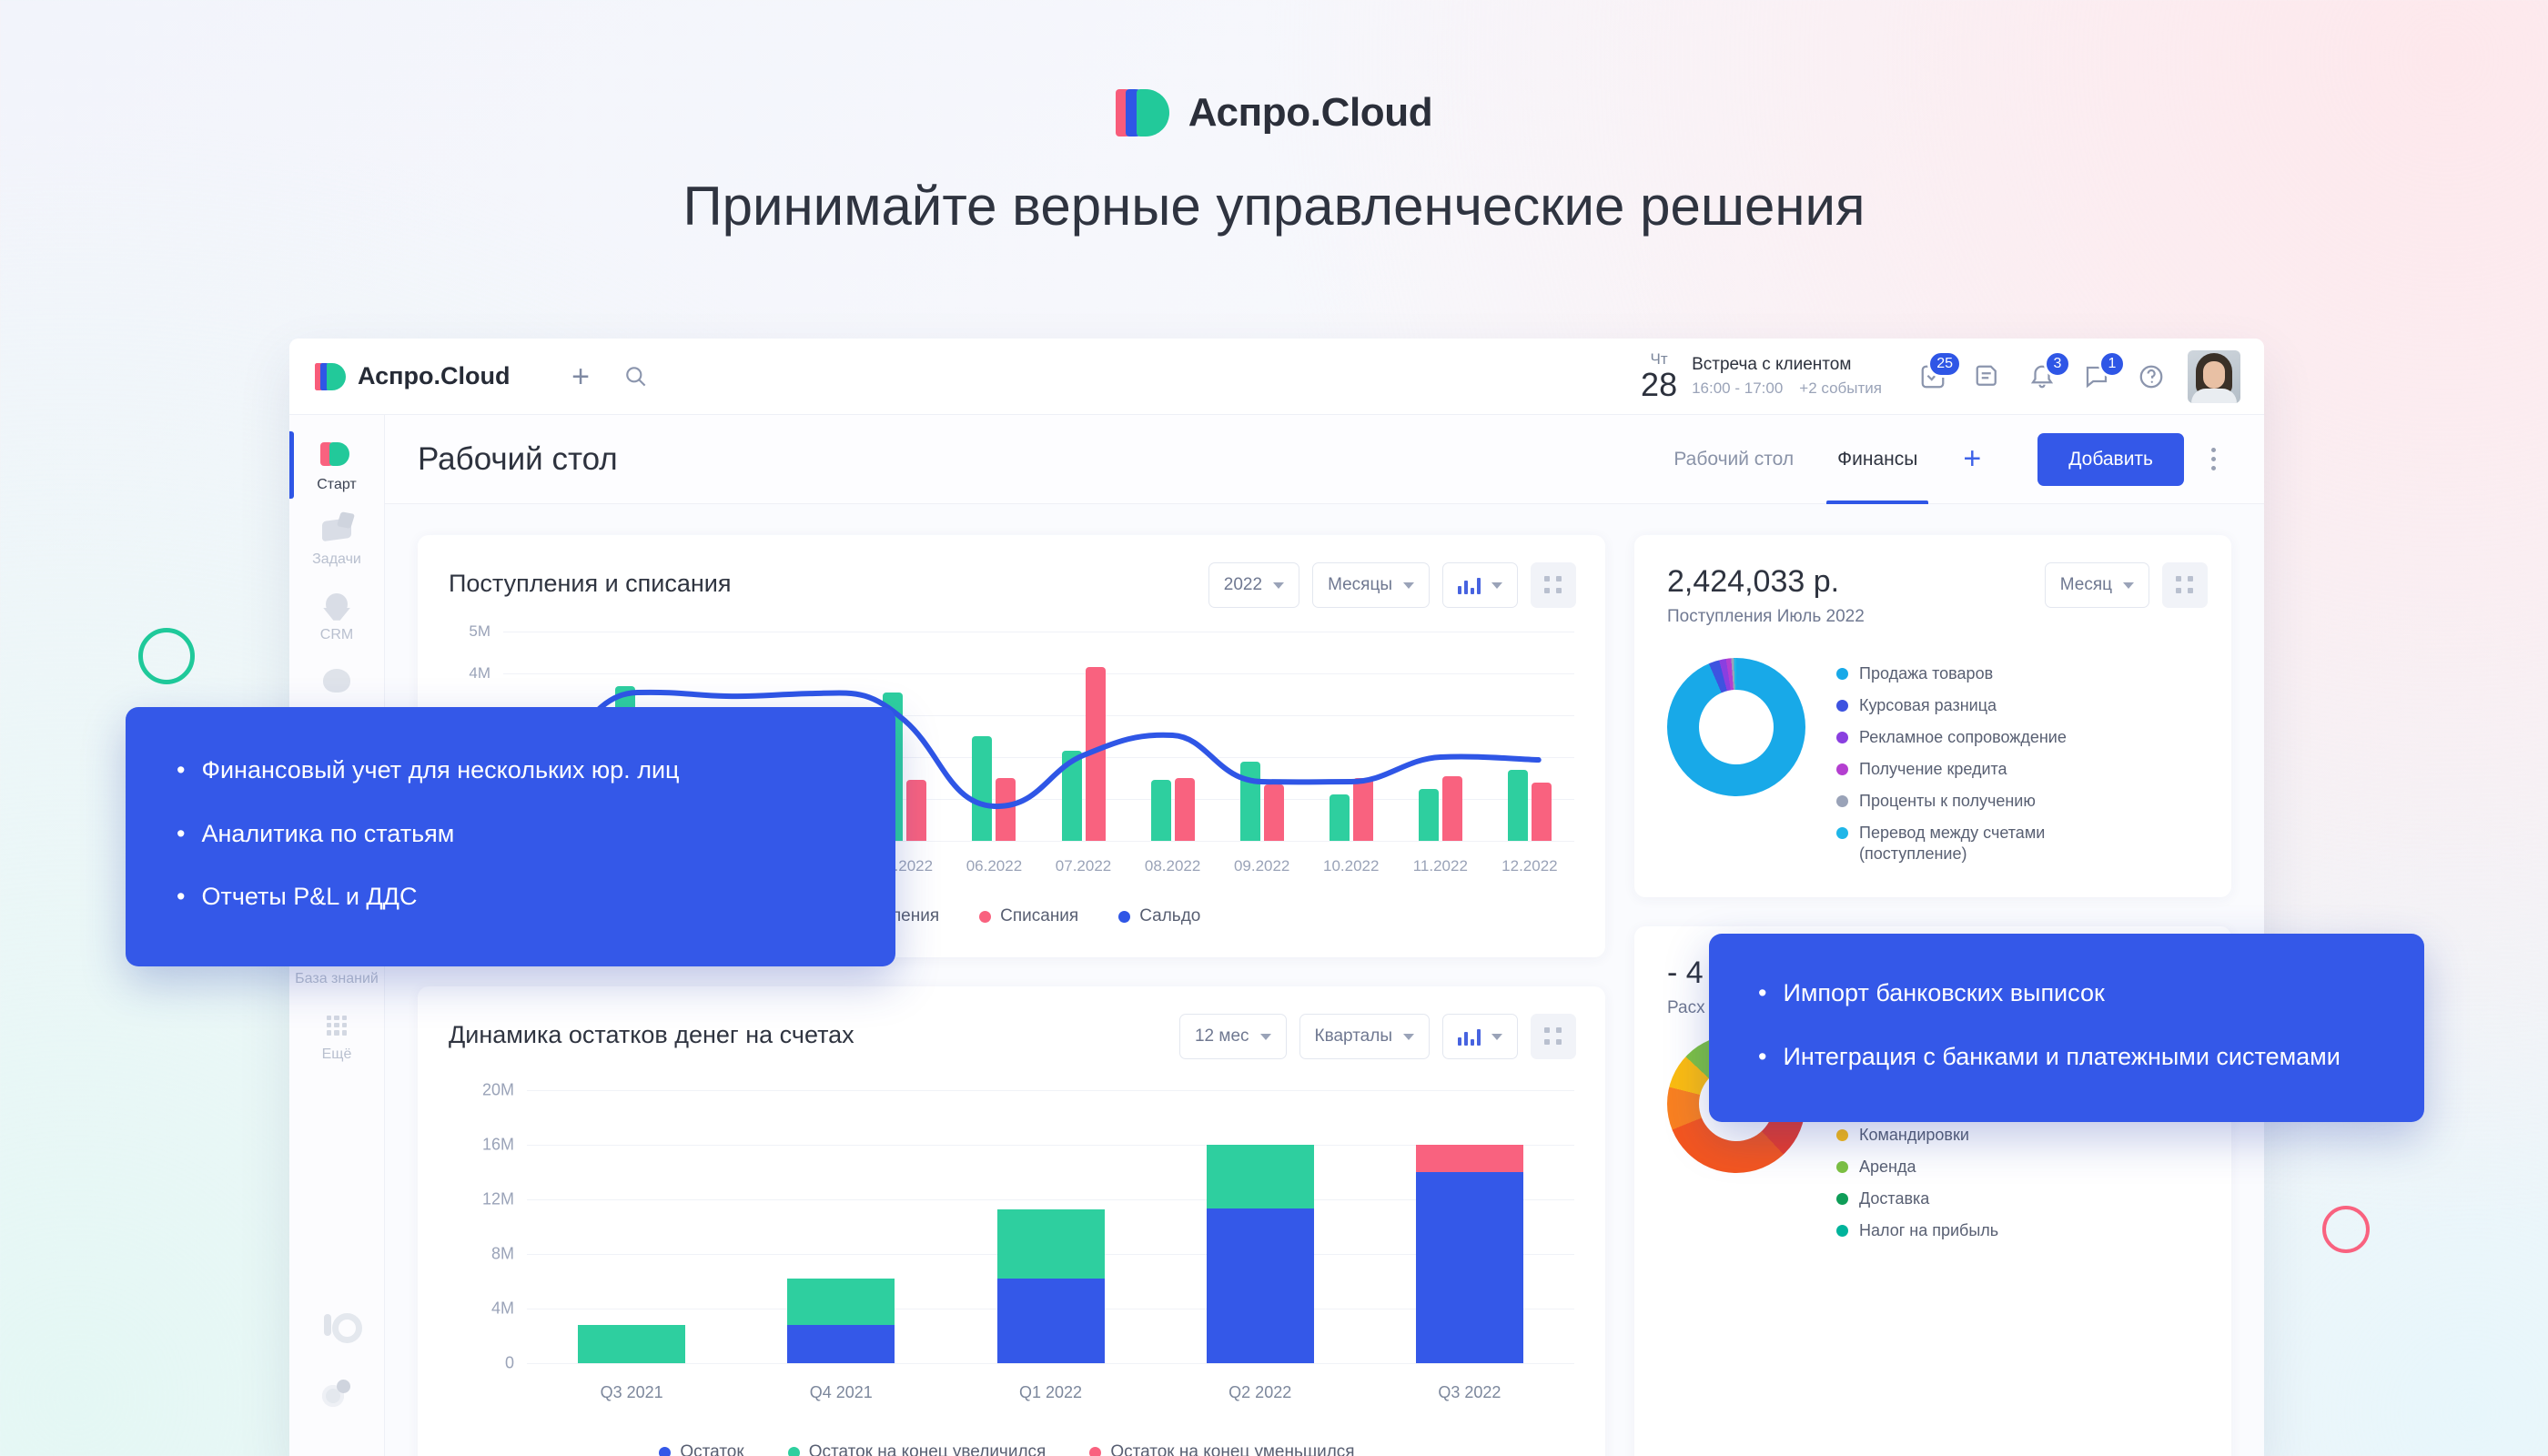 This screenshot has height=1456, width=2548. Describe the element at coordinates (917, 1449) in the screenshot. I see `legend-item: Остаток на конец увеличился` at that location.